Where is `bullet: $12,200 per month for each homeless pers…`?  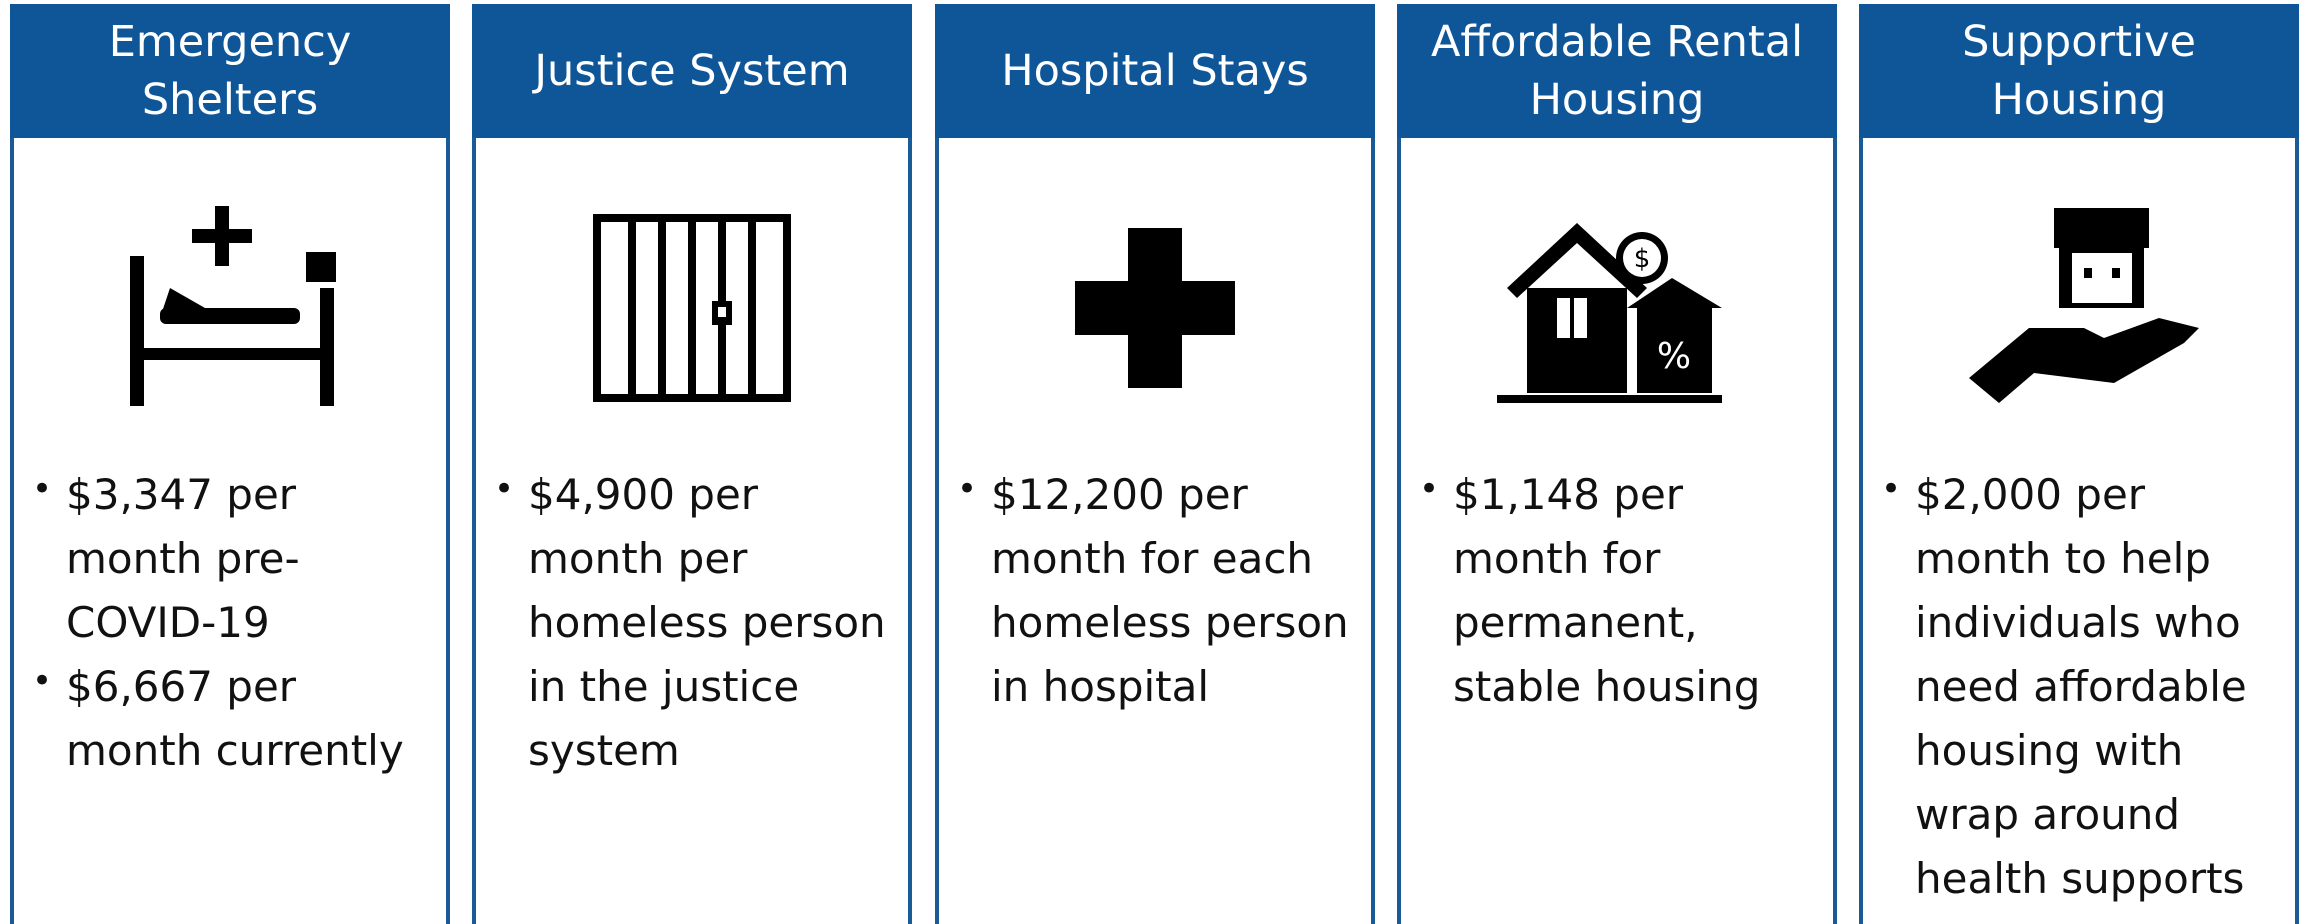 bullet: $12,200 per month for each homeless pers… is located at coordinates (1160, 588).